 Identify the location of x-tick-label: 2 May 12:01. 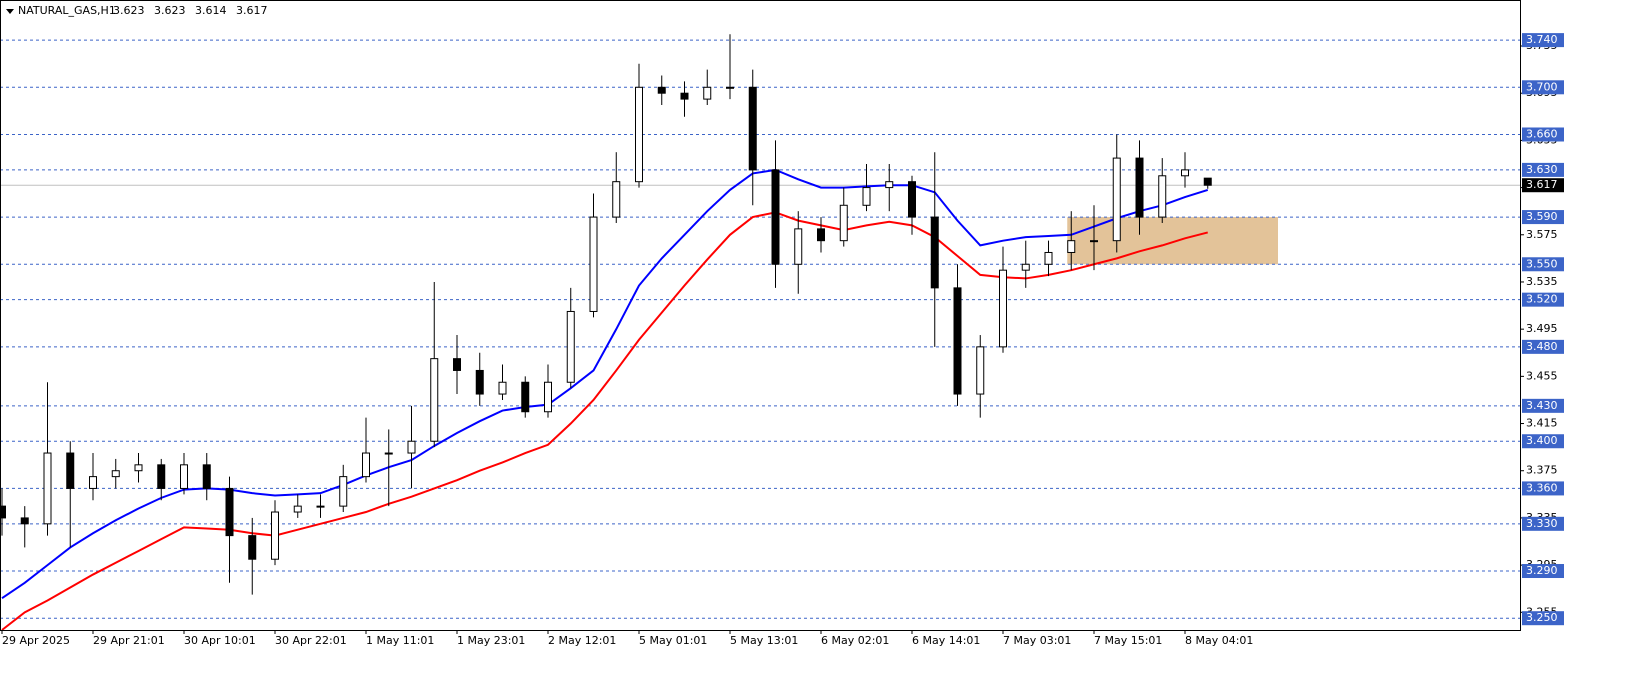
(582, 640).